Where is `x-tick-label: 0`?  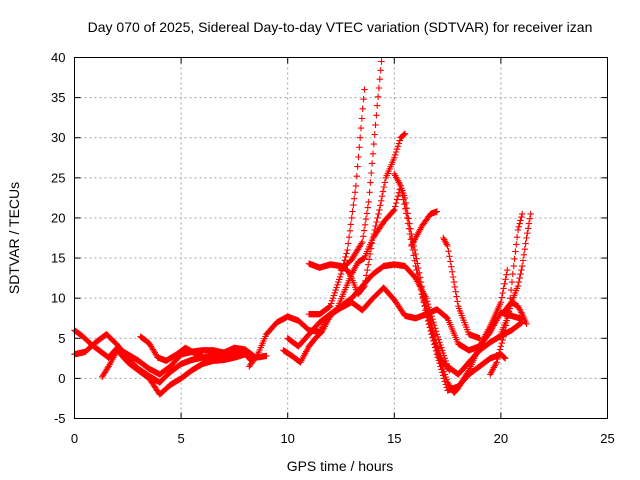
x-tick-label: 0 is located at coordinates (74, 438).